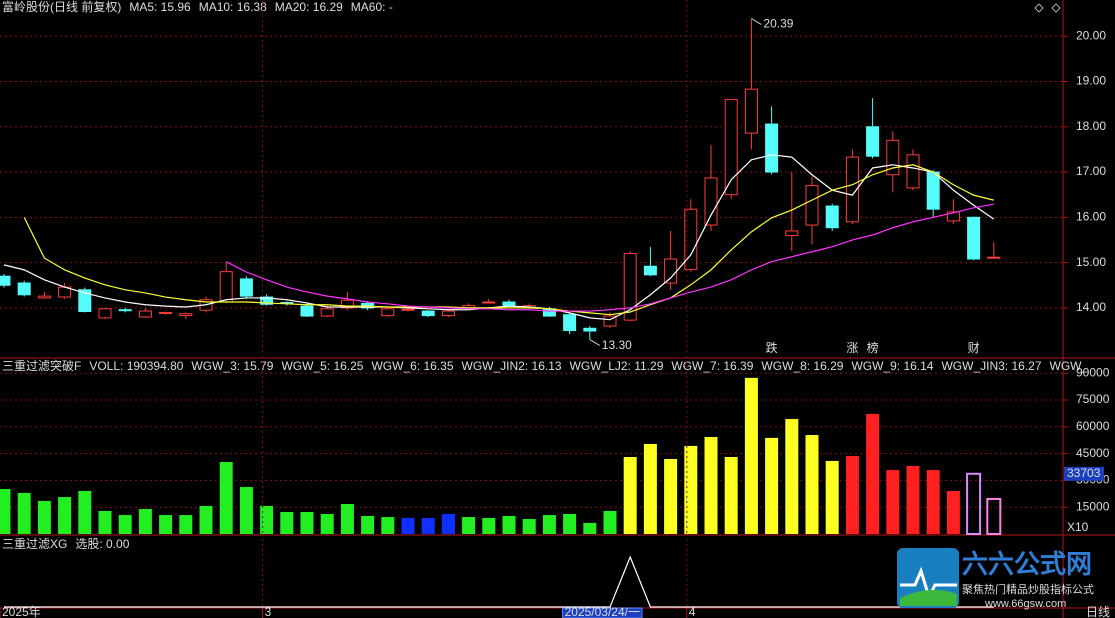 Image resolution: width=1115 pixels, height=618 pixels. What do you see at coordinates (692, 611) in the screenshot?
I see `x-tick-label: 4` at bounding box center [692, 611].